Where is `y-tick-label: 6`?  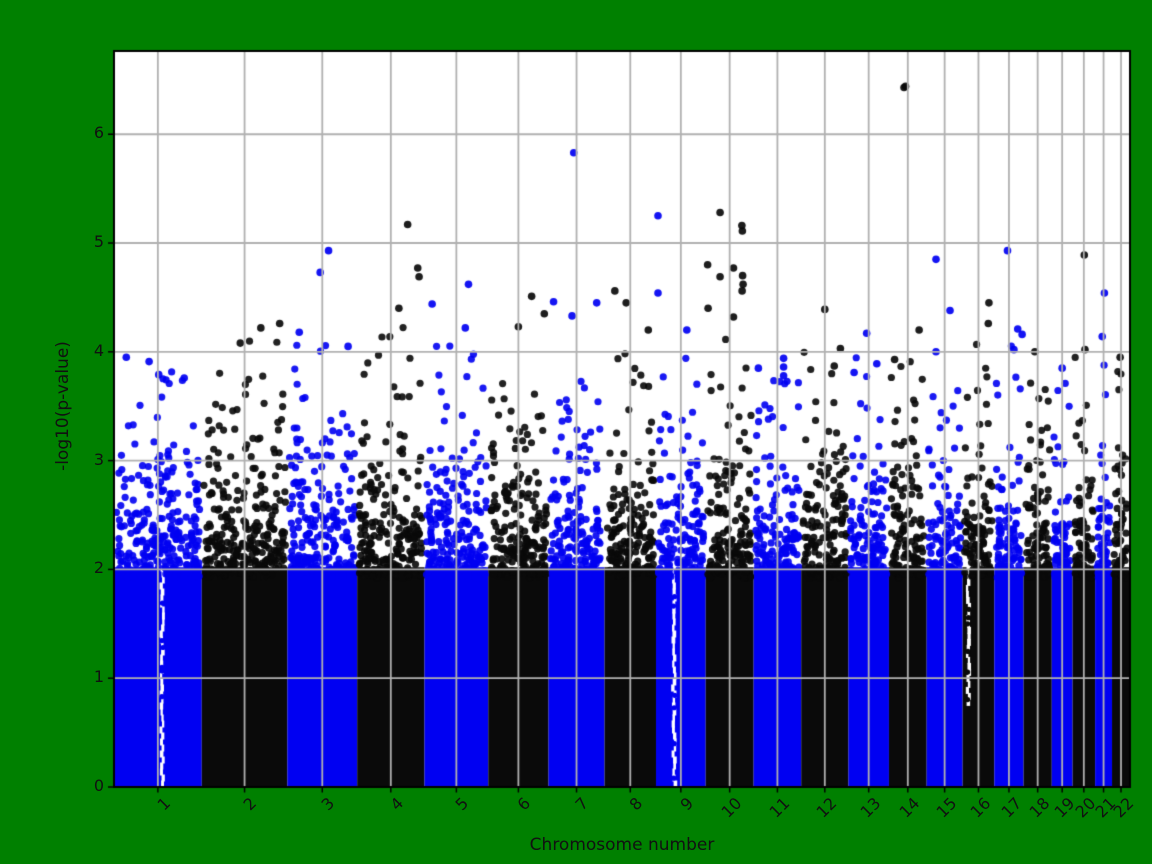 y-tick-label: 6 is located at coordinates (98, 133).